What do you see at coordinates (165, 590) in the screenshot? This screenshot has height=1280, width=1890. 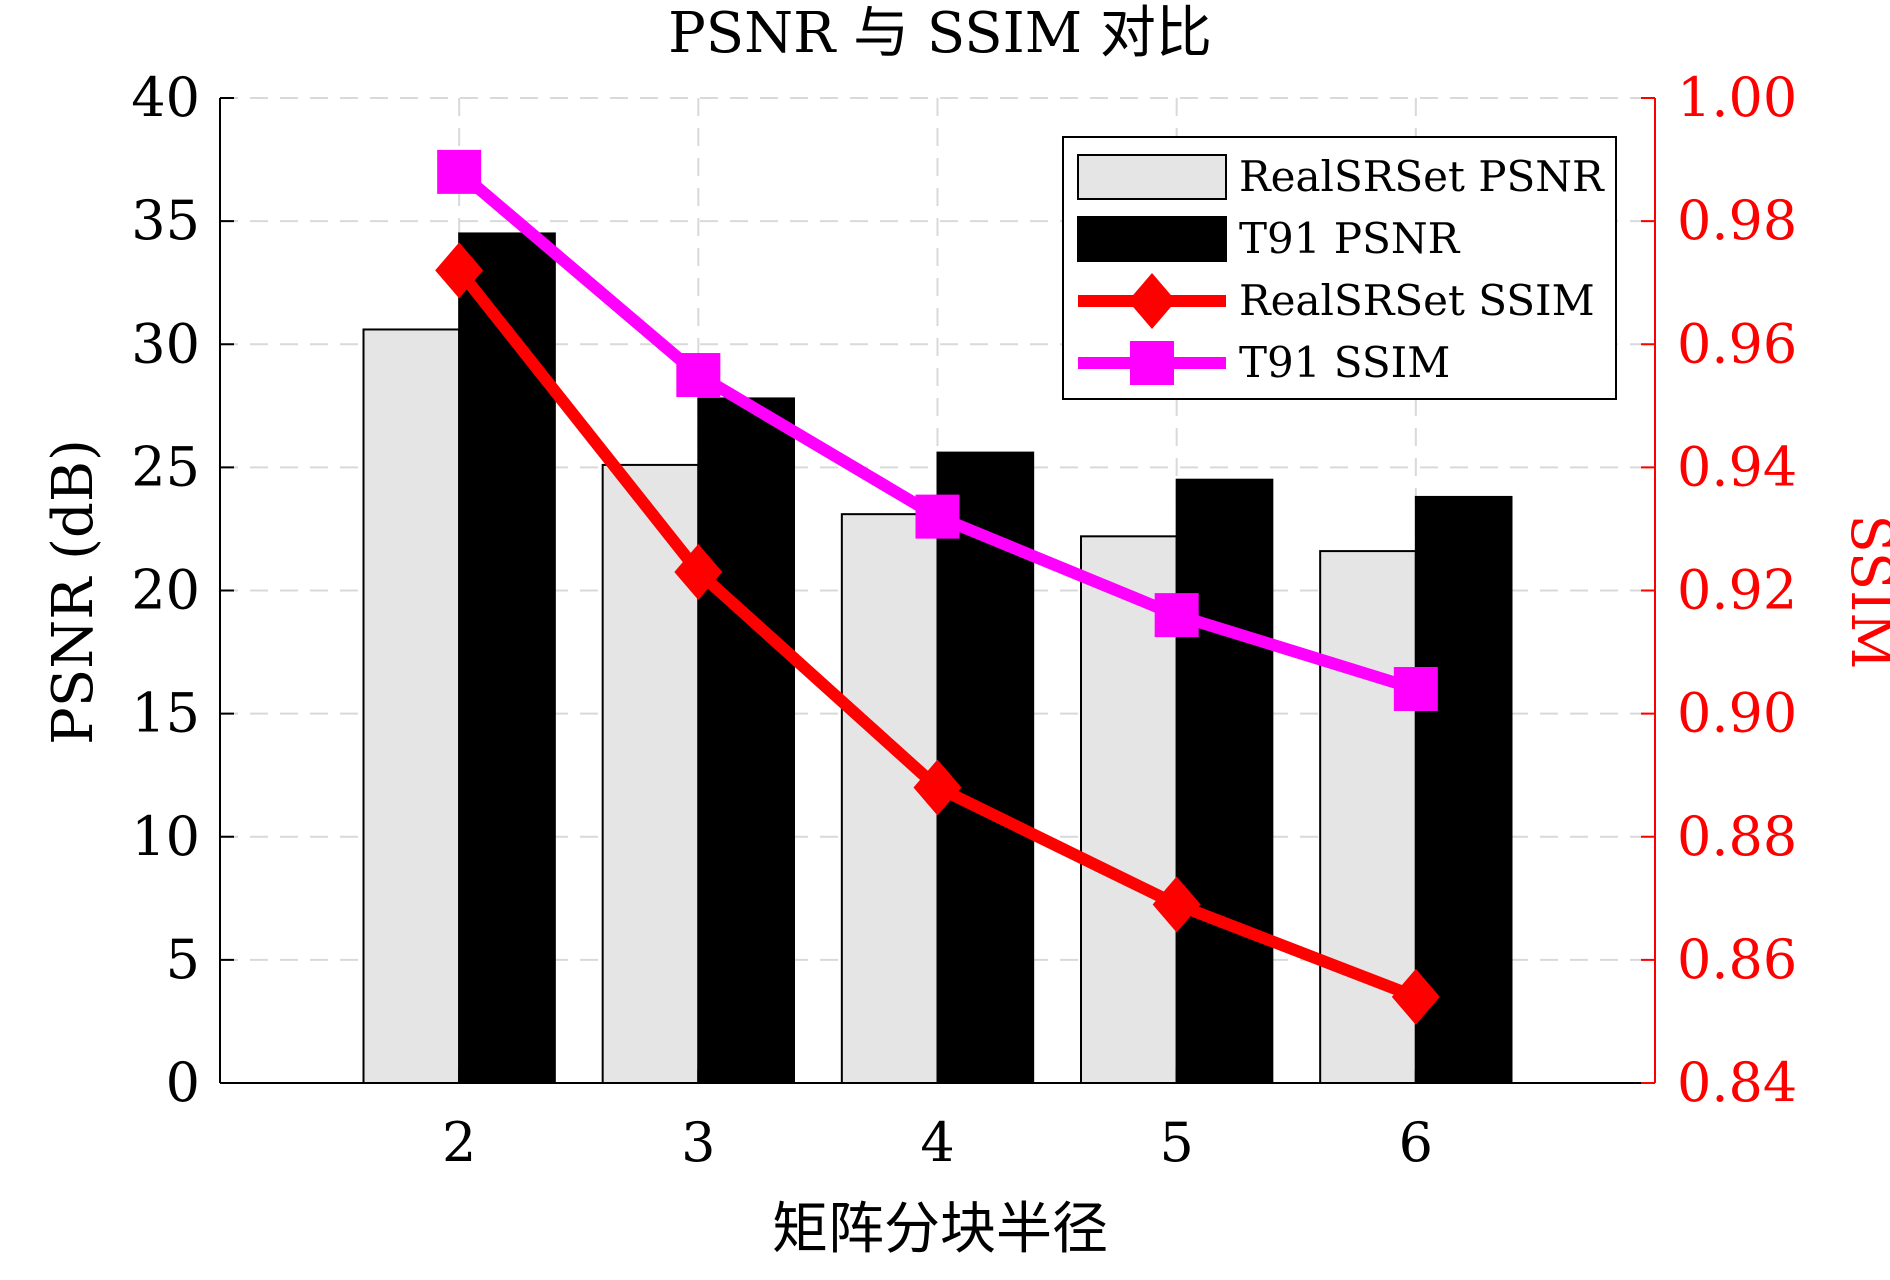 I see `y-tick-label-left: 20` at bounding box center [165, 590].